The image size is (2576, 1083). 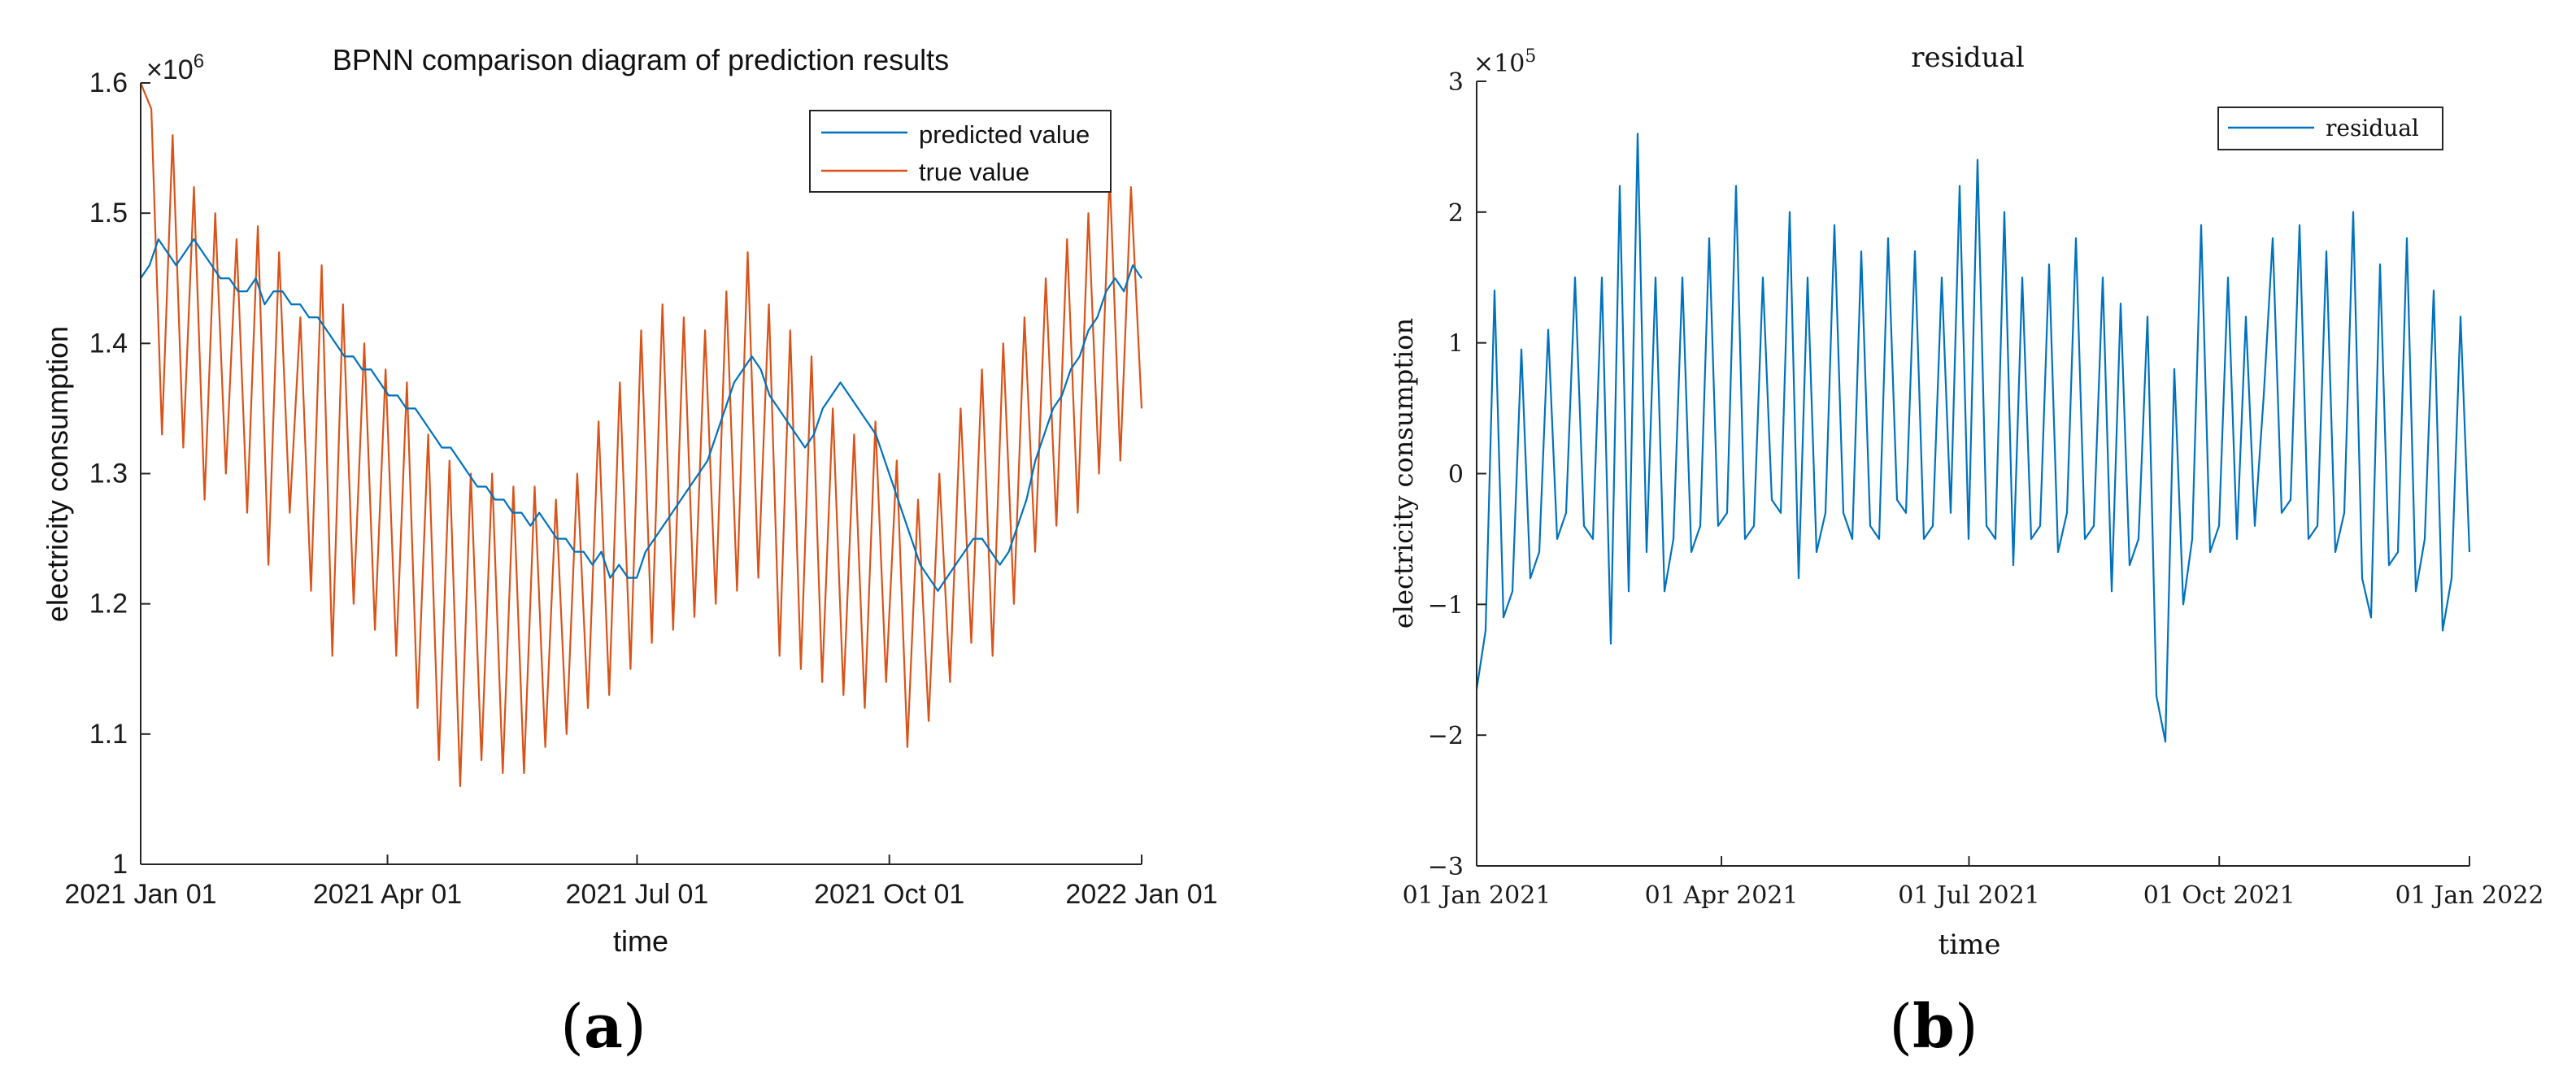 I want to click on panel-a-legend-box, so click(x=960, y=151).